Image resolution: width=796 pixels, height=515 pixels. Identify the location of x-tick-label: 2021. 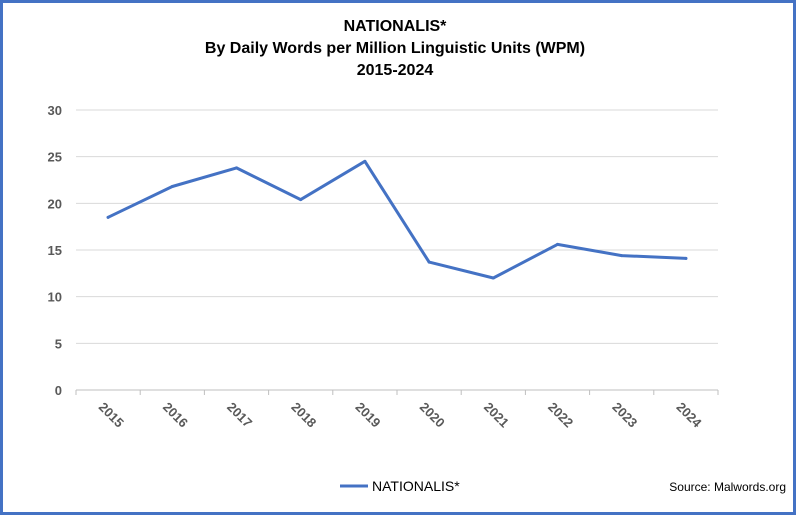
(496, 414).